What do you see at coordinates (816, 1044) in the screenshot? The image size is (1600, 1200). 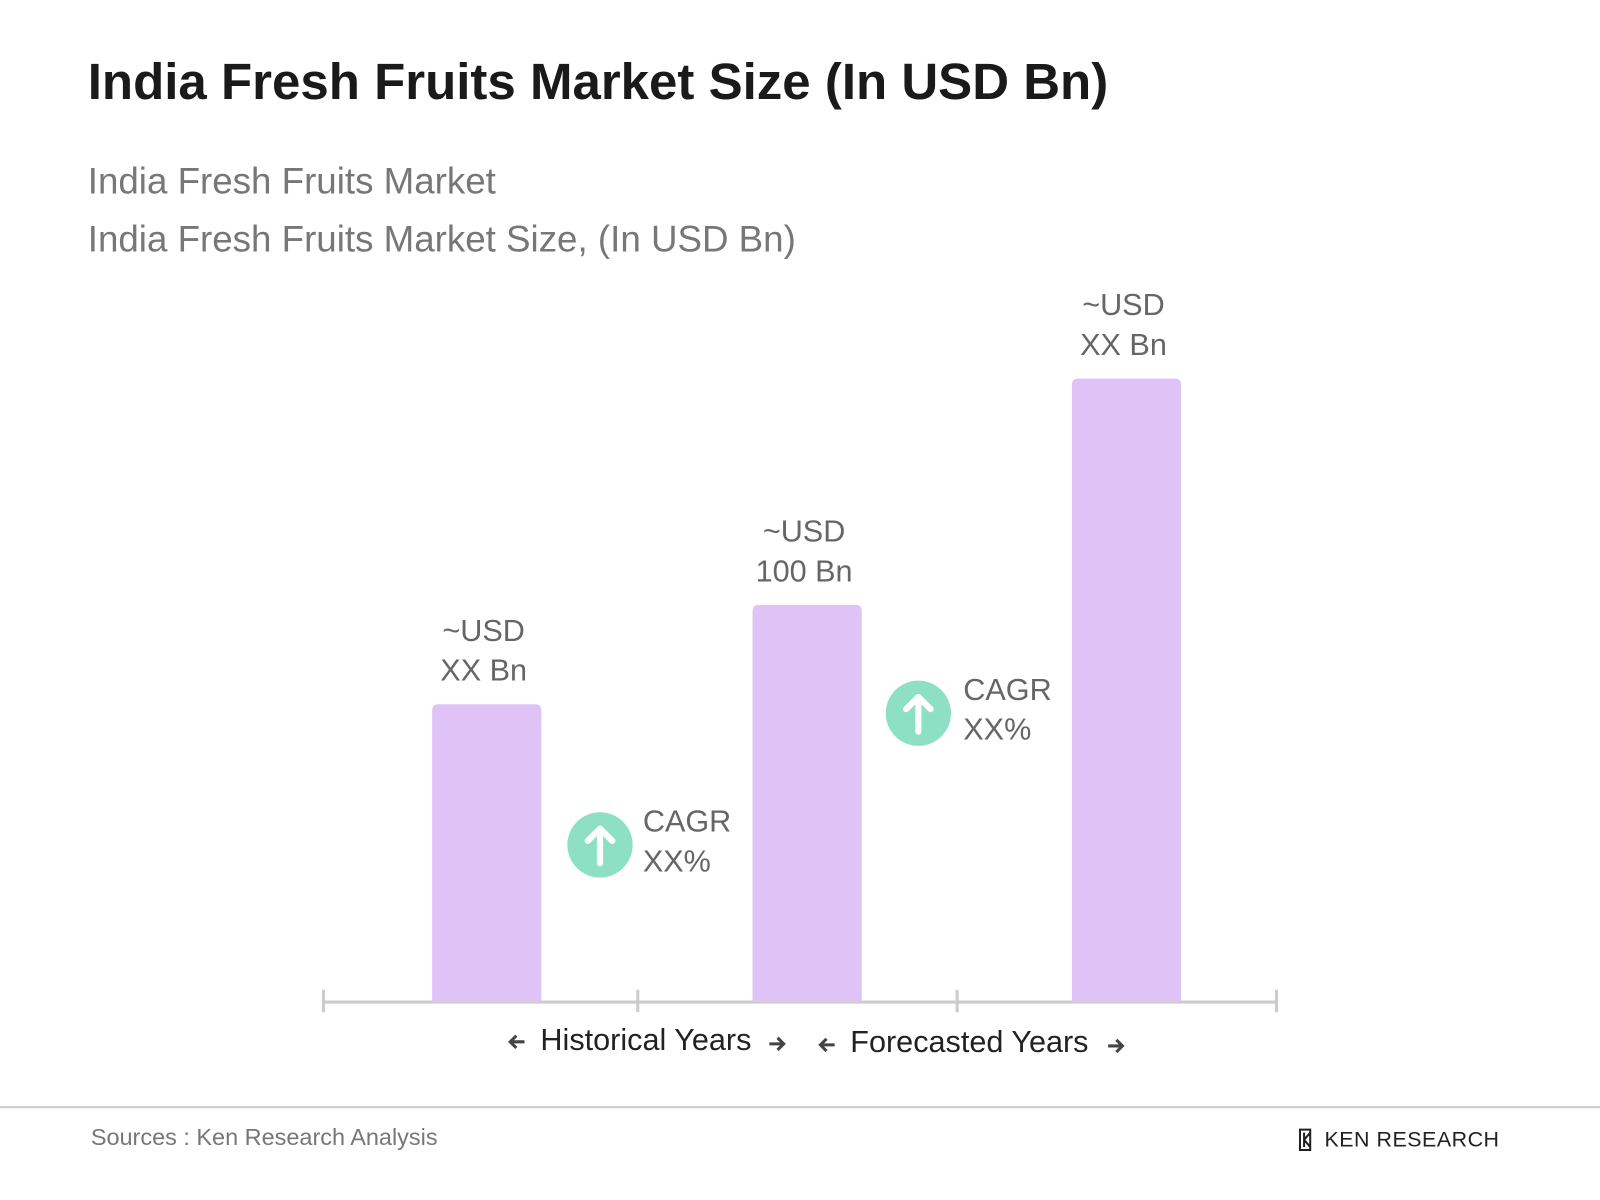 I see `period-arrows` at bounding box center [816, 1044].